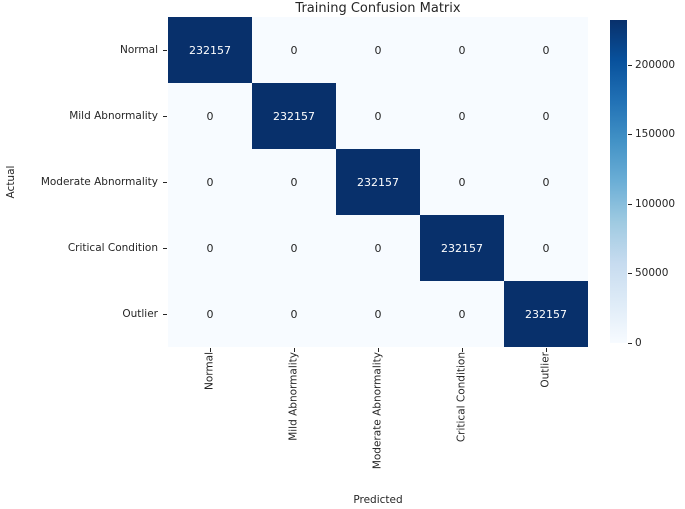 The image size is (685, 509). Describe the element at coordinates (638, 343) in the screenshot. I see `colorbar-tick-label: 0` at that location.